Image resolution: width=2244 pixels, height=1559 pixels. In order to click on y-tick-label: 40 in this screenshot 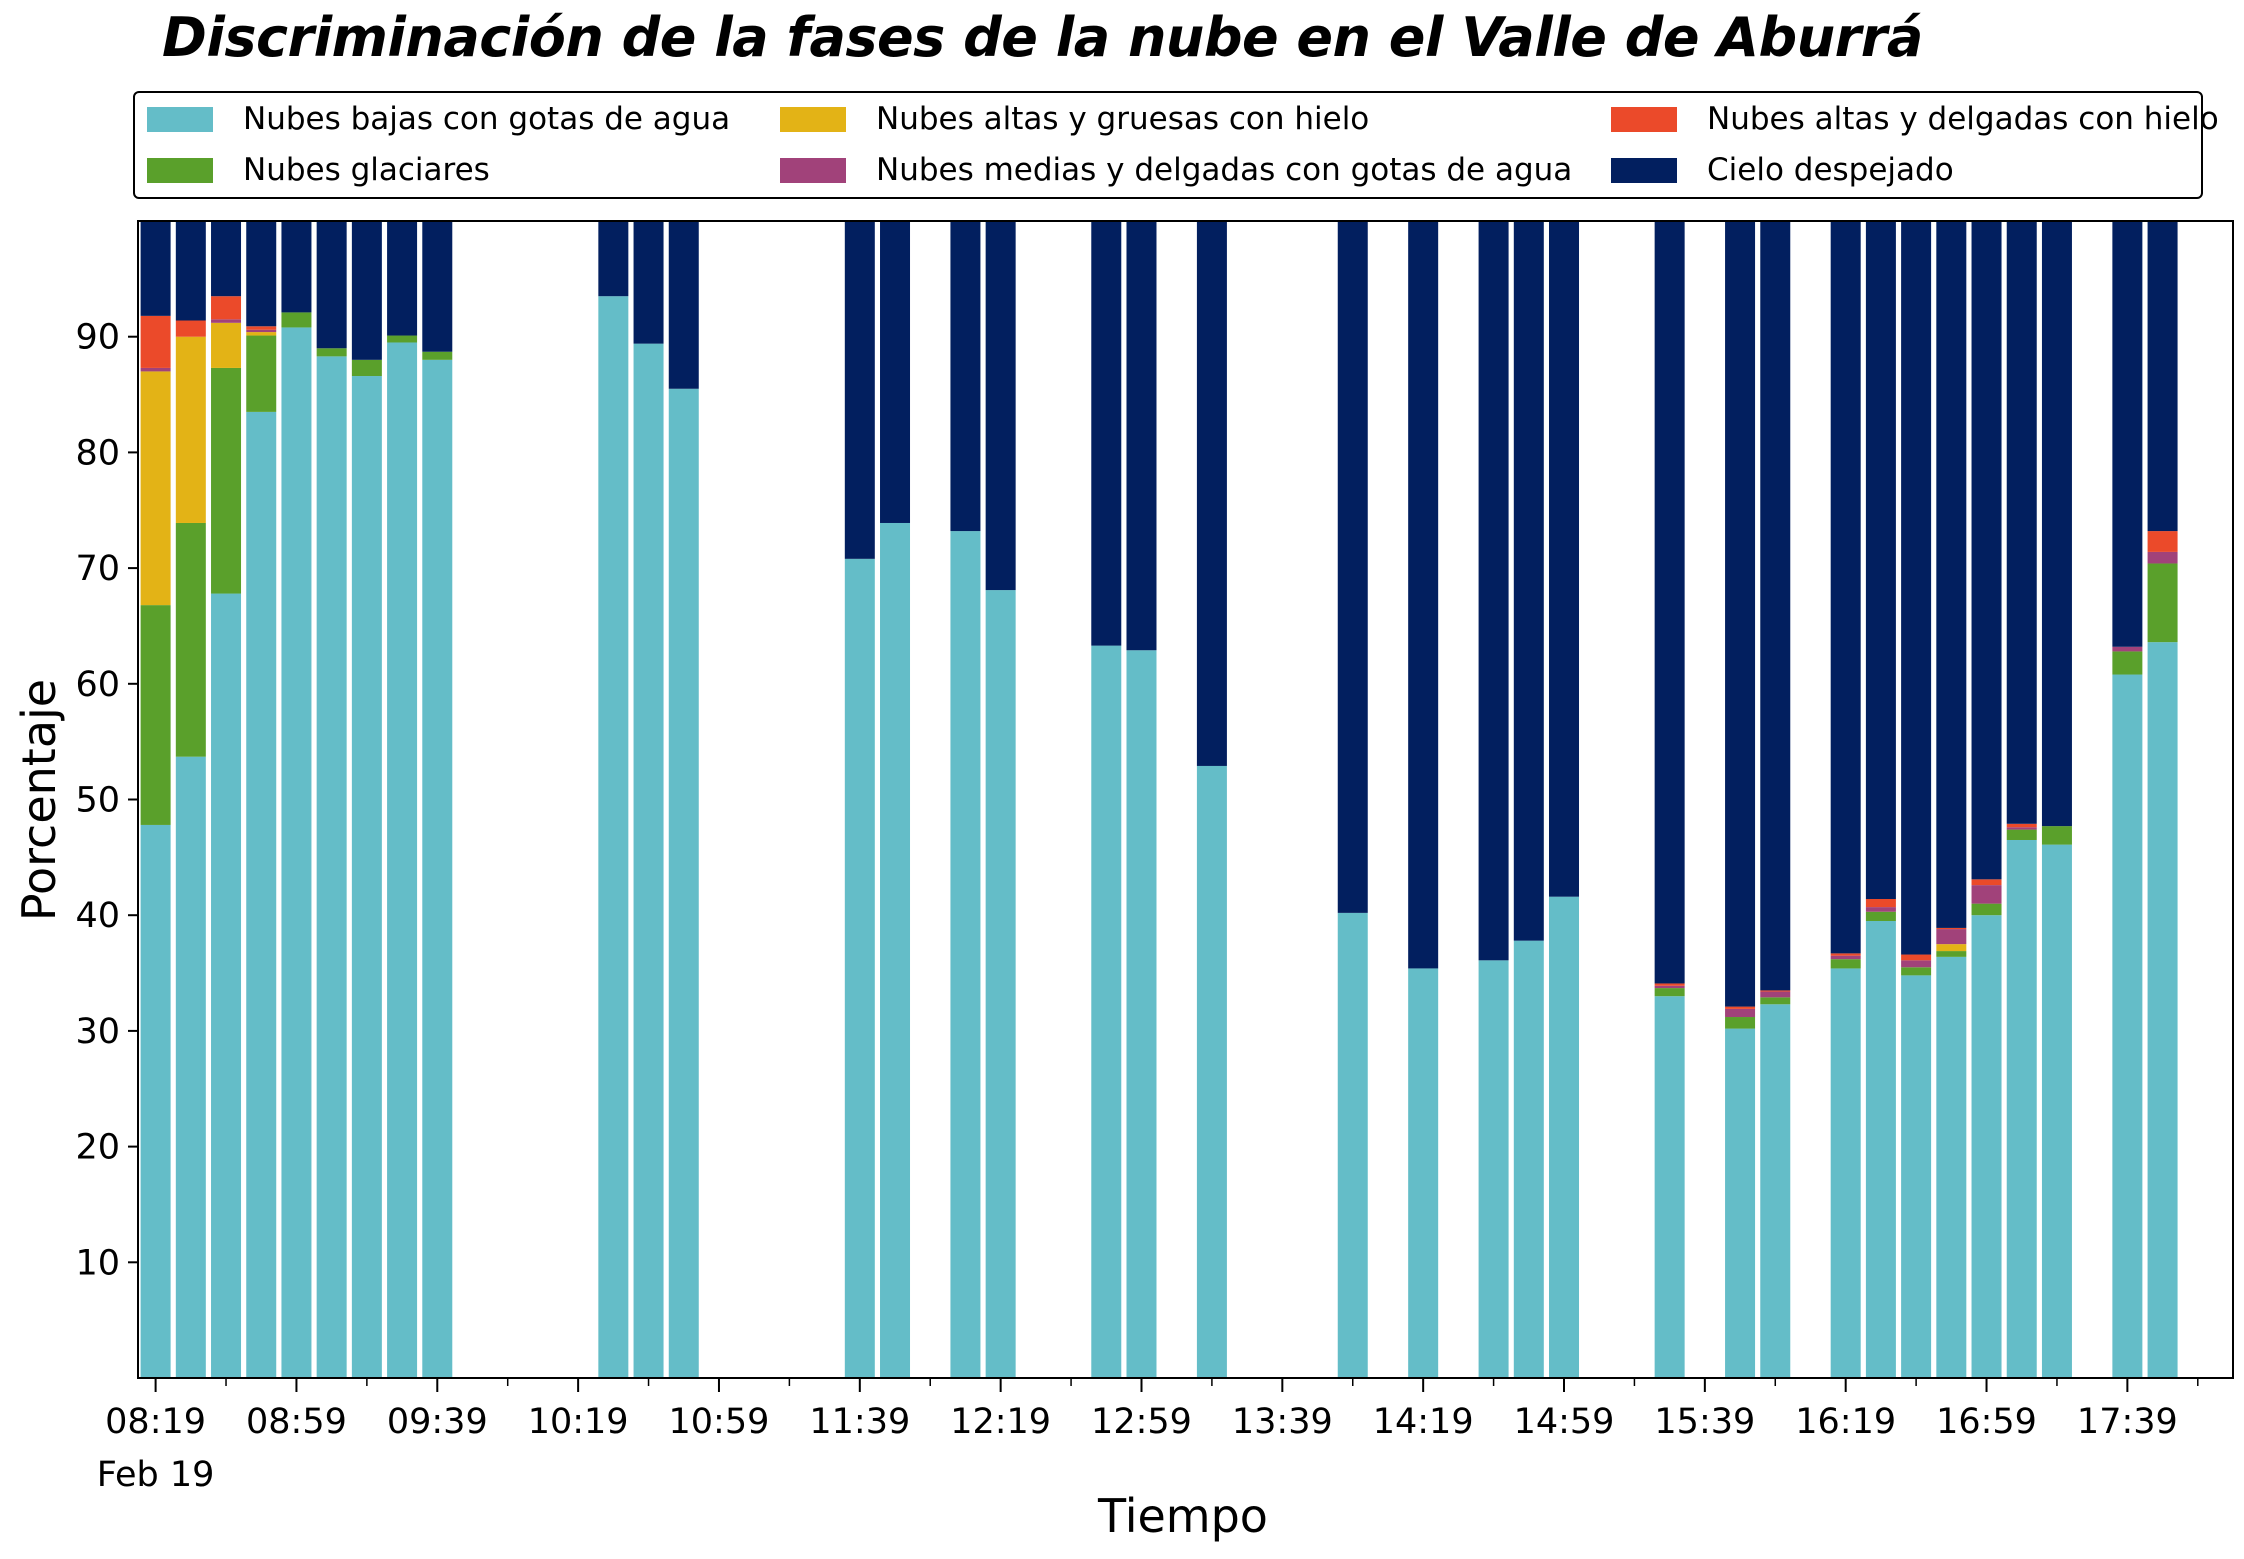, I will do `click(97, 916)`.